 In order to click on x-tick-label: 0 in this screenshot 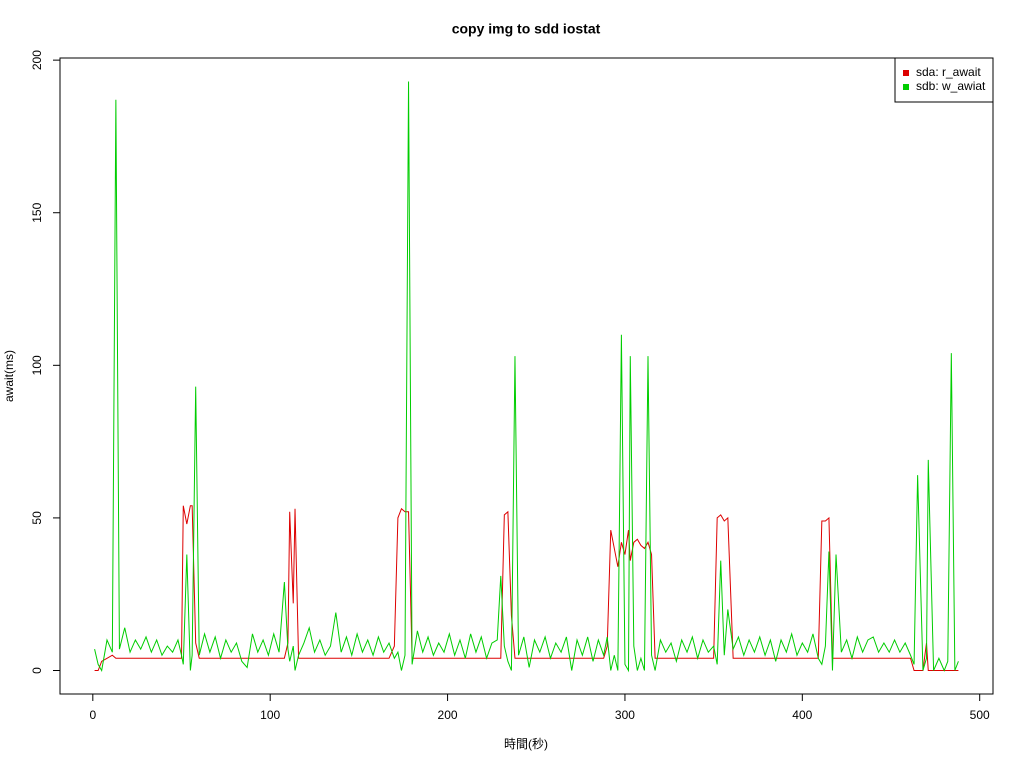, I will do `click(92, 715)`.